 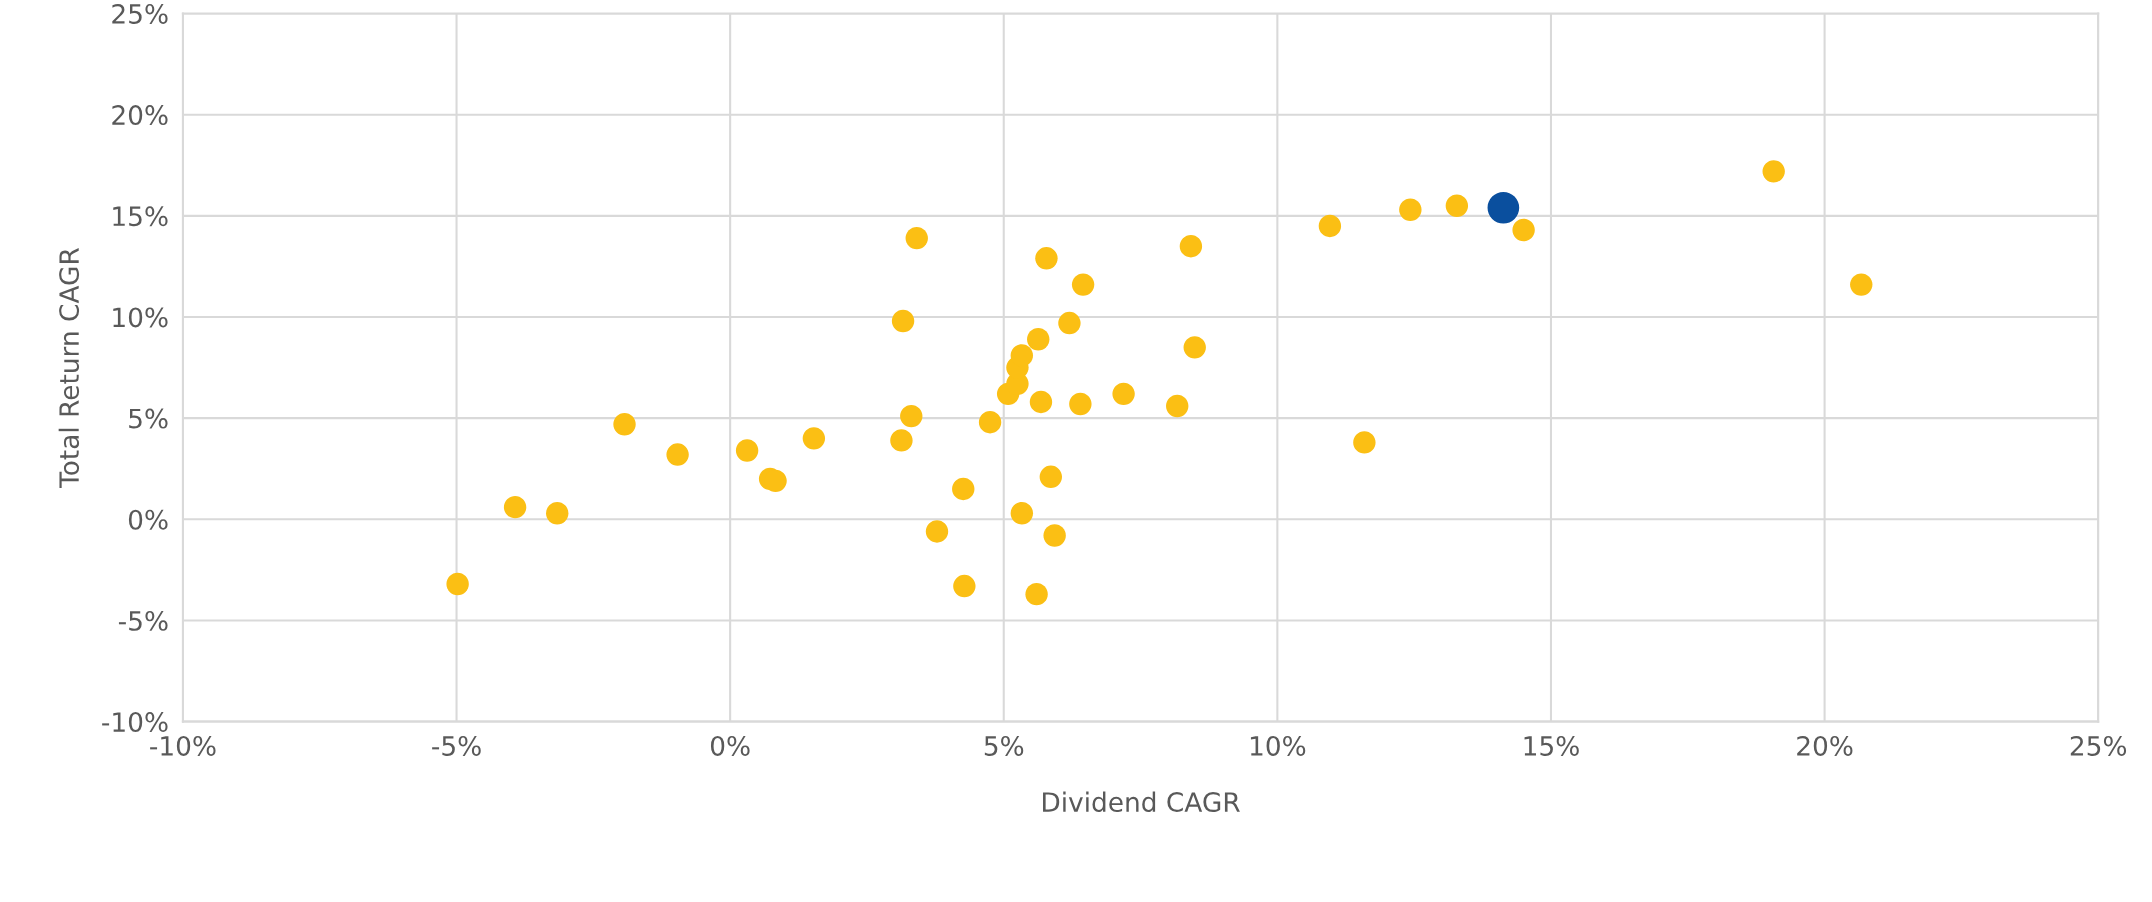 I want to click on x-tick-label: 25%, so click(x=2098, y=745).